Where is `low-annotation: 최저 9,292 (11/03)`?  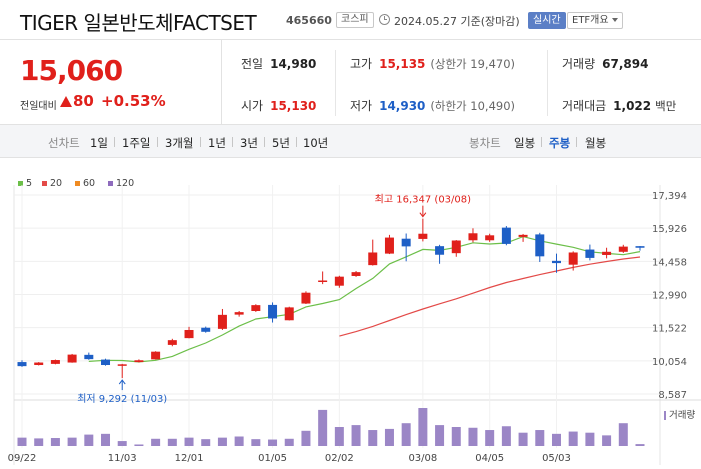
low-annotation: 최저 9,292 (11/03) is located at coordinates (122, 399).